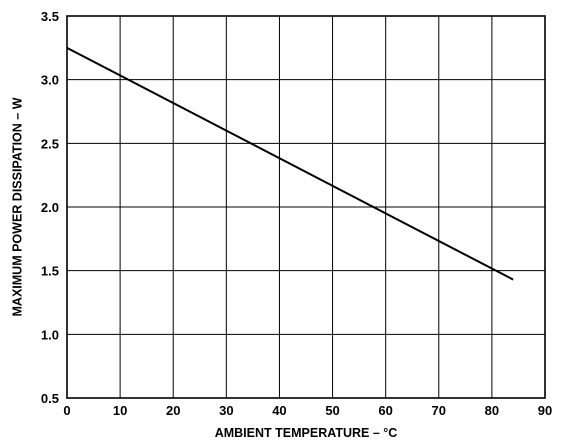 Image resolution: width=561 pixels, height=442 pixels. Describe the element at coordinates (306, 433) in the screenshot. I see `x-axis-title: AMBIENT TEMPERATURE – °C` at that location.